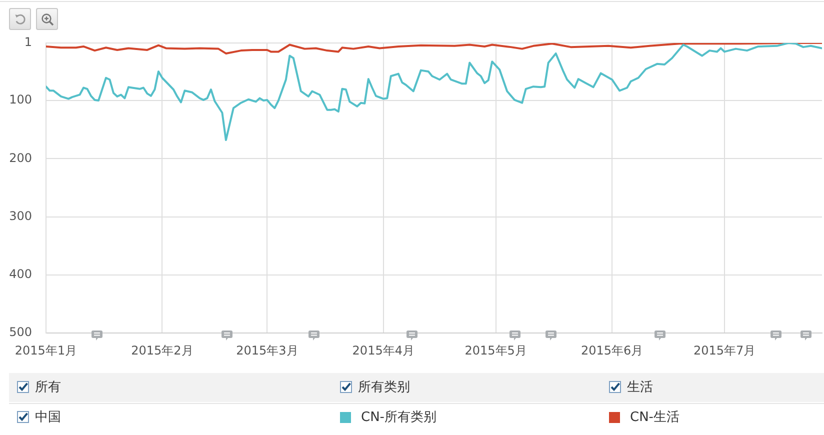 The height and width of the screenshot is (435, 824). What do you see at coordinates (384, 387) in the screenshot?
I see `text: 所有类别` at bounding box center [384, 387].